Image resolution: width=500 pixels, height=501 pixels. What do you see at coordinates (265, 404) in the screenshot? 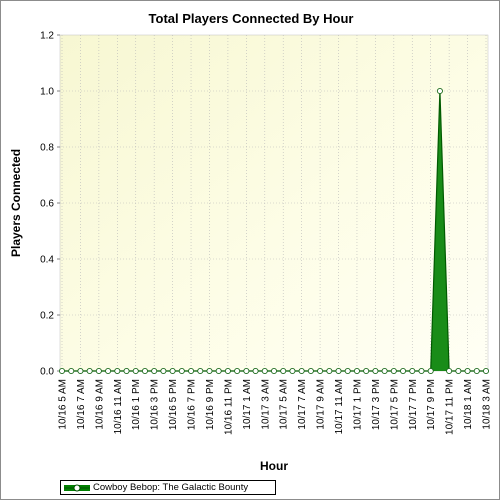
I see `x-tick-label: 10/17 3 AM` at bounding box center [265, 404].